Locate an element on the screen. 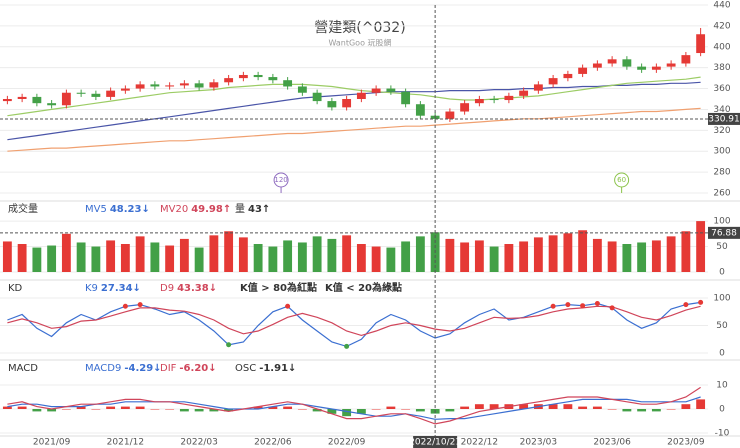  legend-item: OSC -1.91↓ is located at coordinates (265, 368).